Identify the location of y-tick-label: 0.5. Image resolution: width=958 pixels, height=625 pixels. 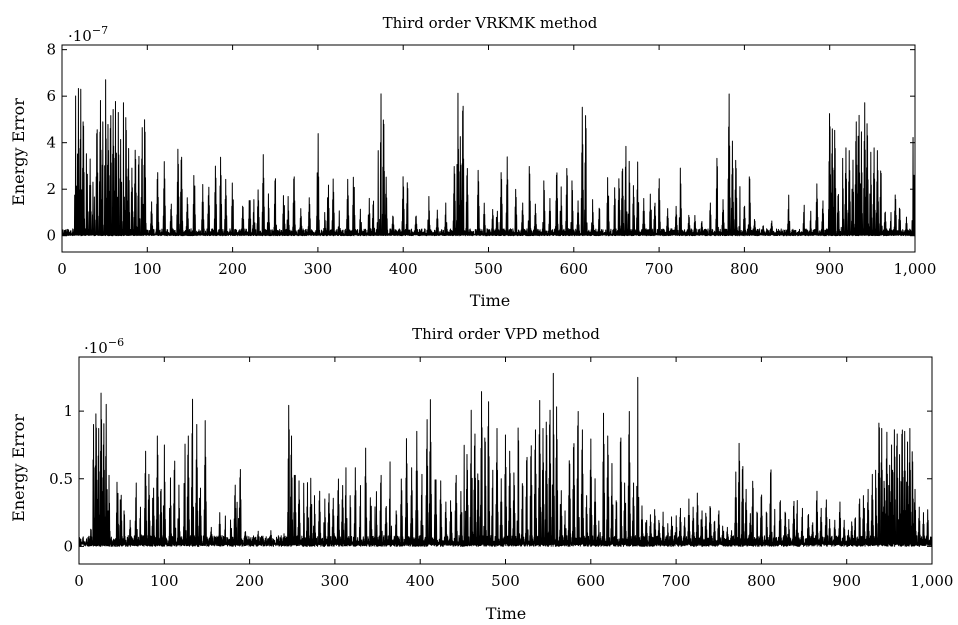
(61, 479).